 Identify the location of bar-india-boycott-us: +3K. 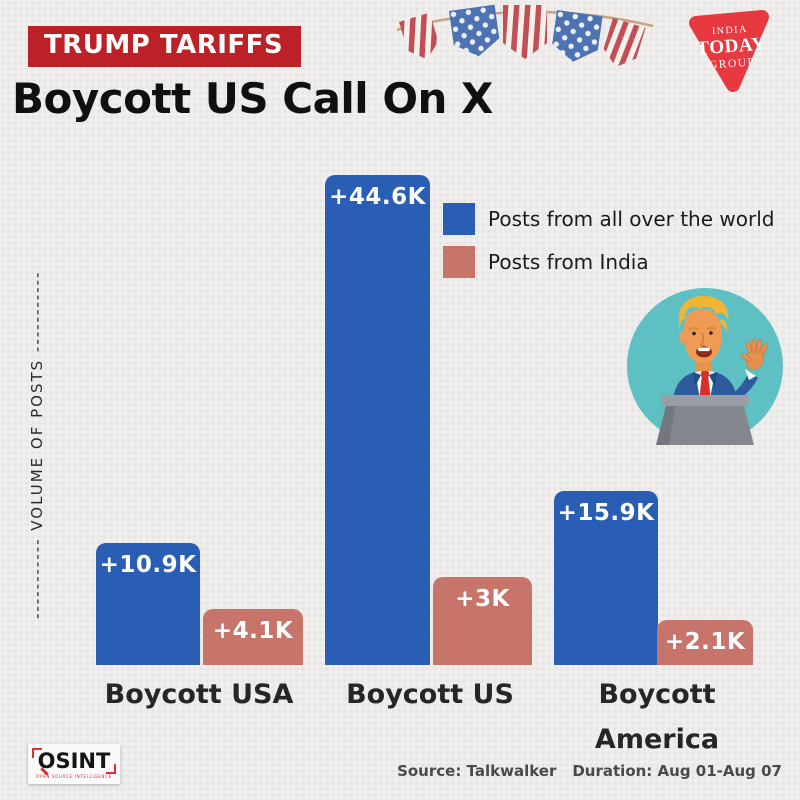
(482, 621).